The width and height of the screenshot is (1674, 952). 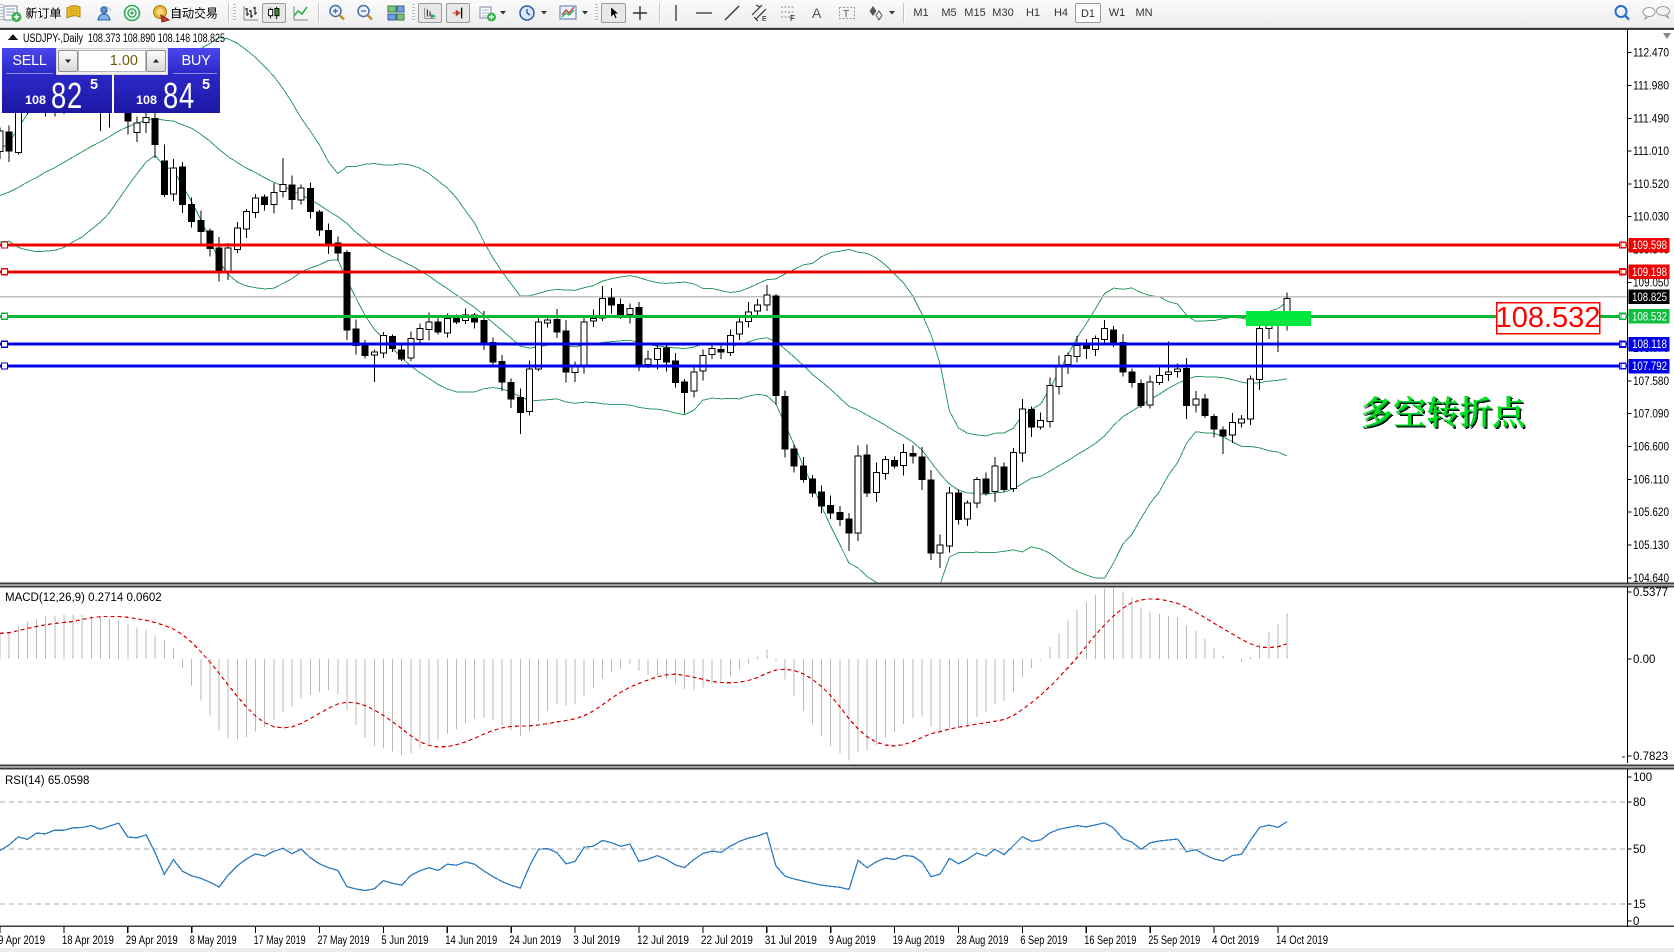 What do you see at coordinates (846, 14) in the screenshot?
I see `svg-text: T` at bounding box center [846, 14].